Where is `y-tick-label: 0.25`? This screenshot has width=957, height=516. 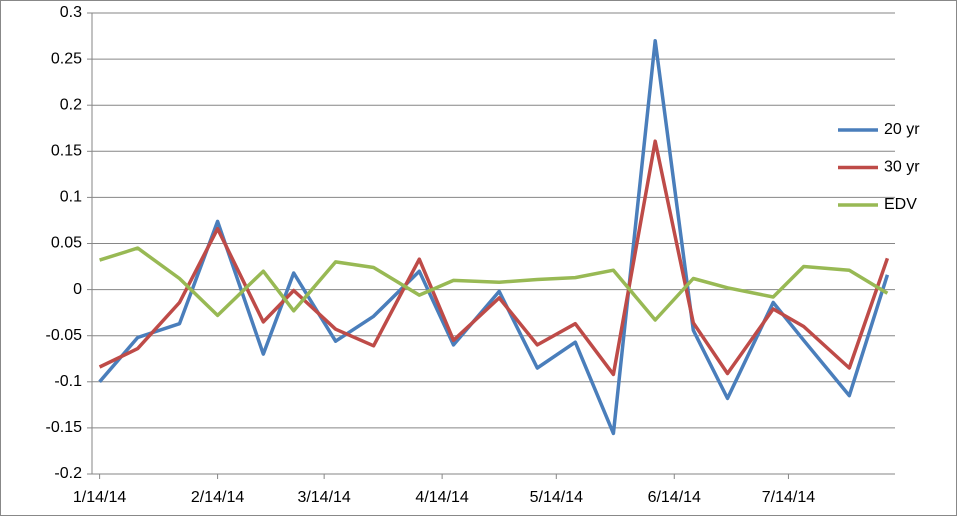 y-tick-label: 0.25 is located at coordinates (66, 58).